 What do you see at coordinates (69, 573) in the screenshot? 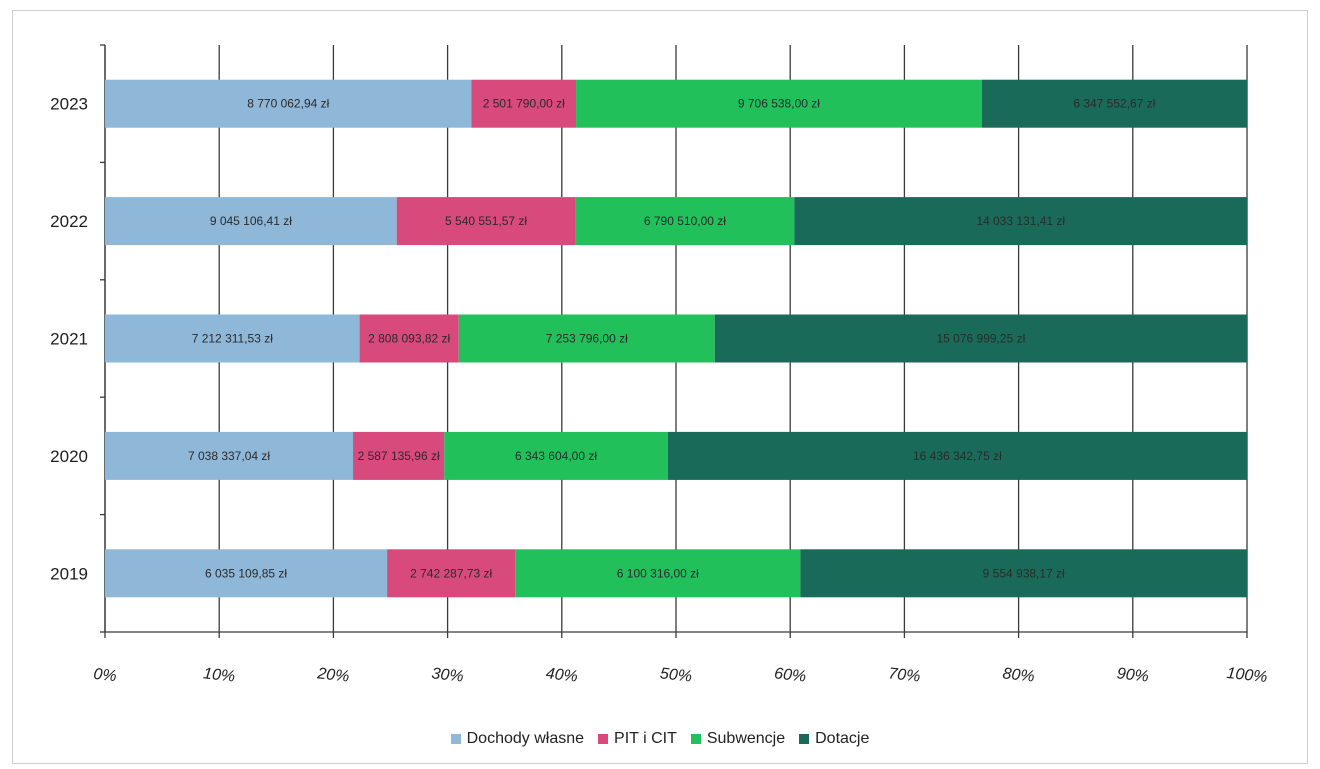
I see `y-tick-label: 2019` at bounding box center [69, 573].